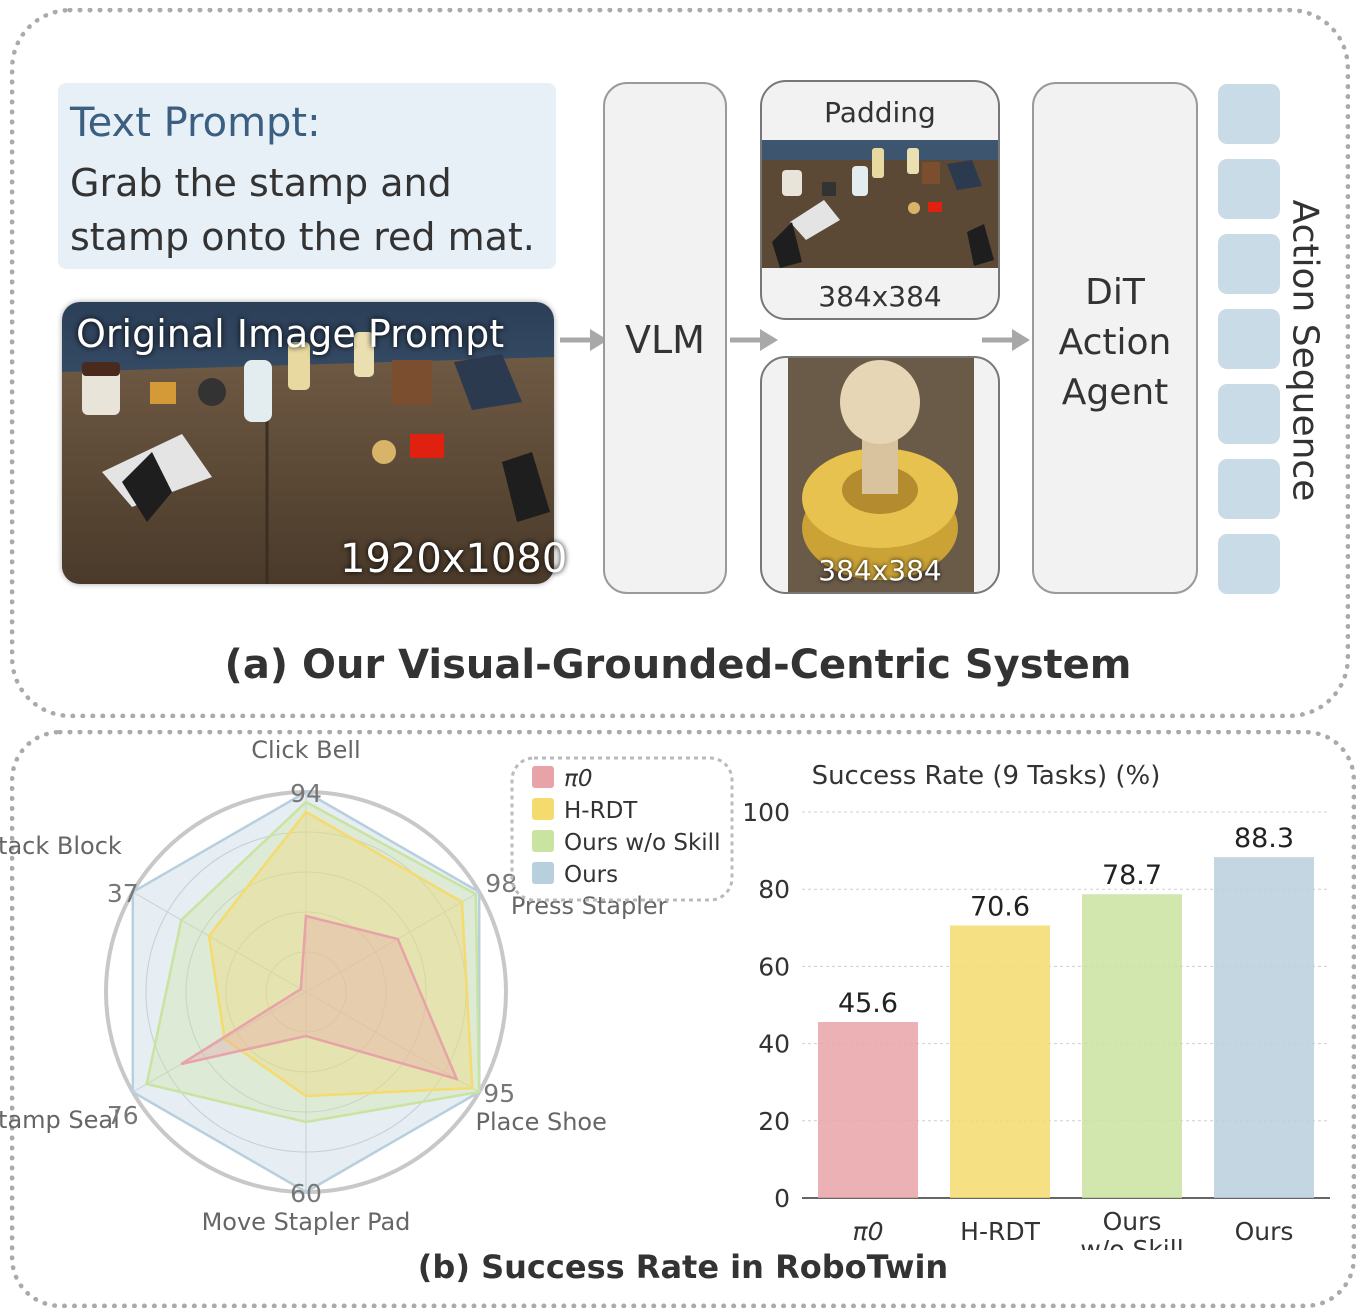 The height and width of the screenshot is (1316, 1366). What do you see at coordinates (290, 334) in the screenshot?
I see `original-image-label: Original Image Prompt` at bounding box center [290, 334].